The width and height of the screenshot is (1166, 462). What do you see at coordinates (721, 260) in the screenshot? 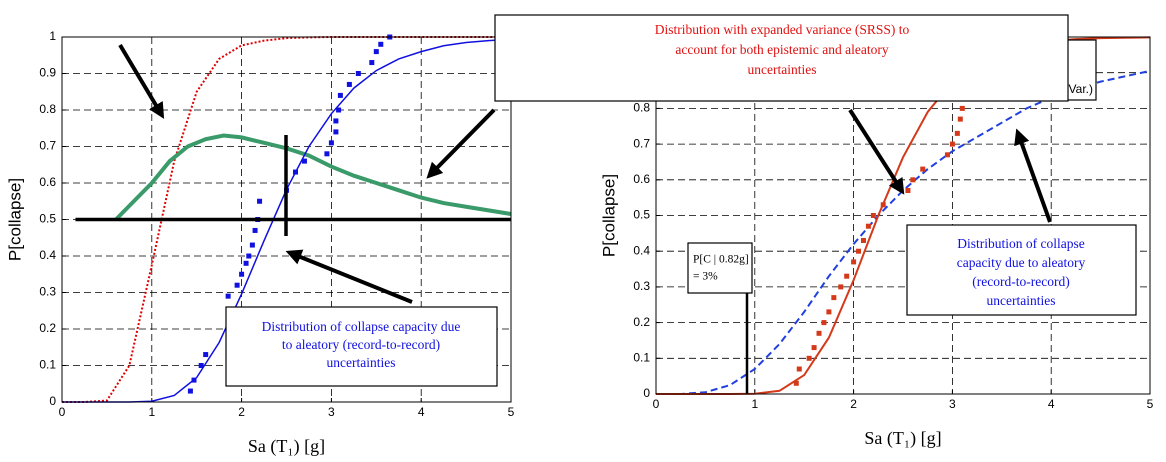
I see `note-line: P[C | 0.82g]` at bounding box center [721, 260].